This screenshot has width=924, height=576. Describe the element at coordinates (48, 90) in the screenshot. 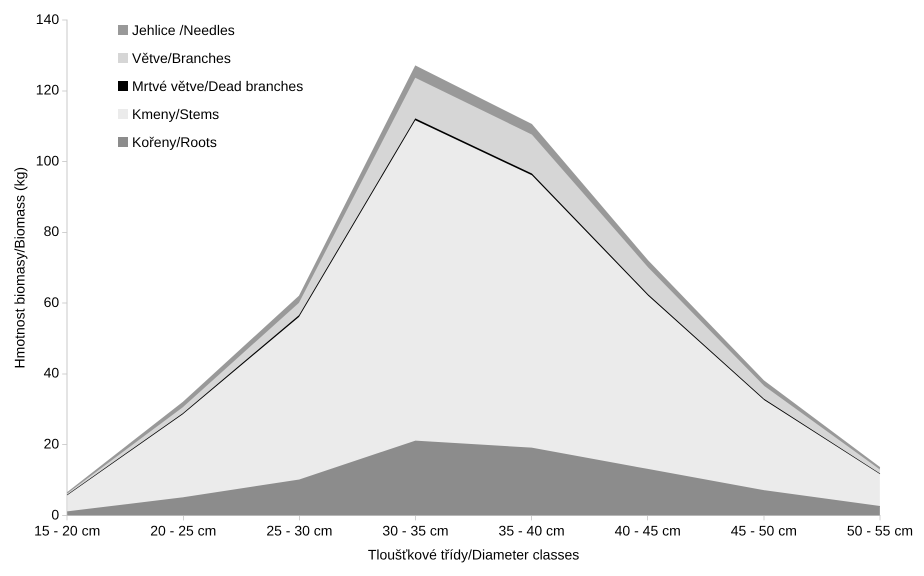

I see `y-tick-label: 120` at that location.